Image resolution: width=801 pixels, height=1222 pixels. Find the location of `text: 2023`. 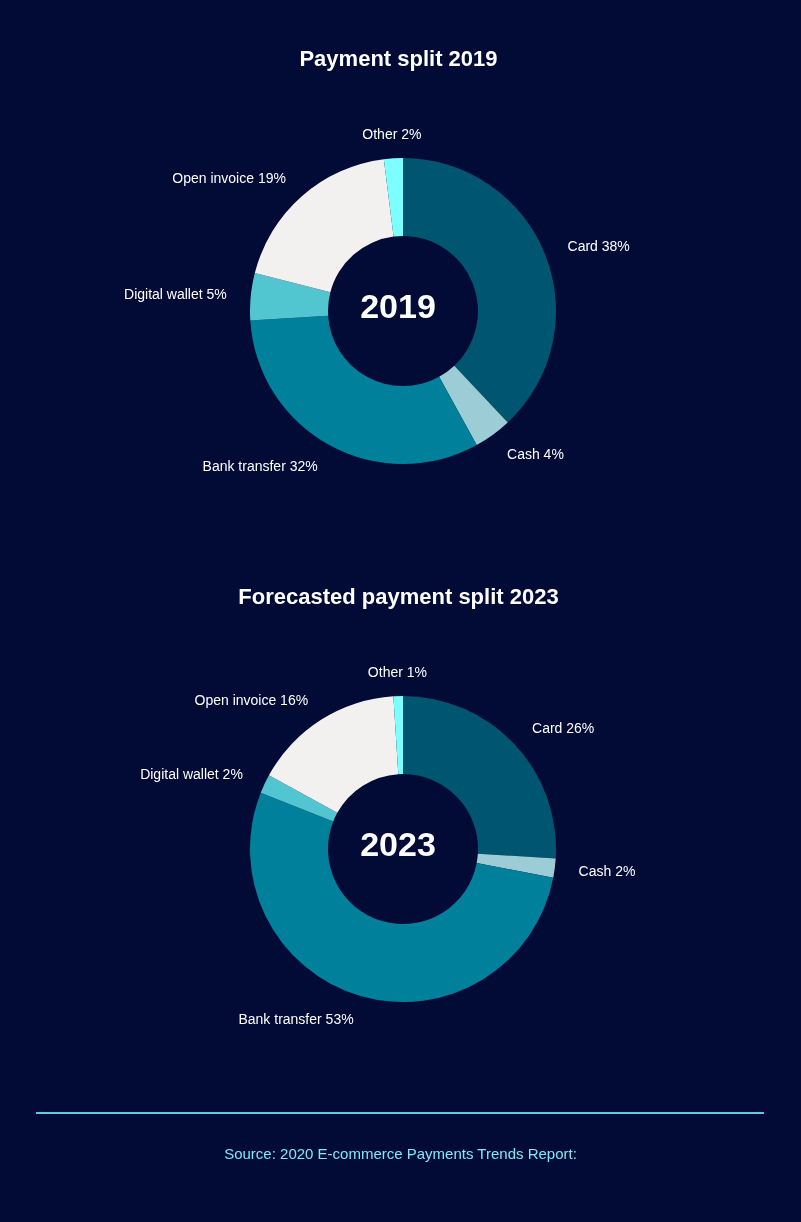

text: 2023 is located at coordinates (398, 844).